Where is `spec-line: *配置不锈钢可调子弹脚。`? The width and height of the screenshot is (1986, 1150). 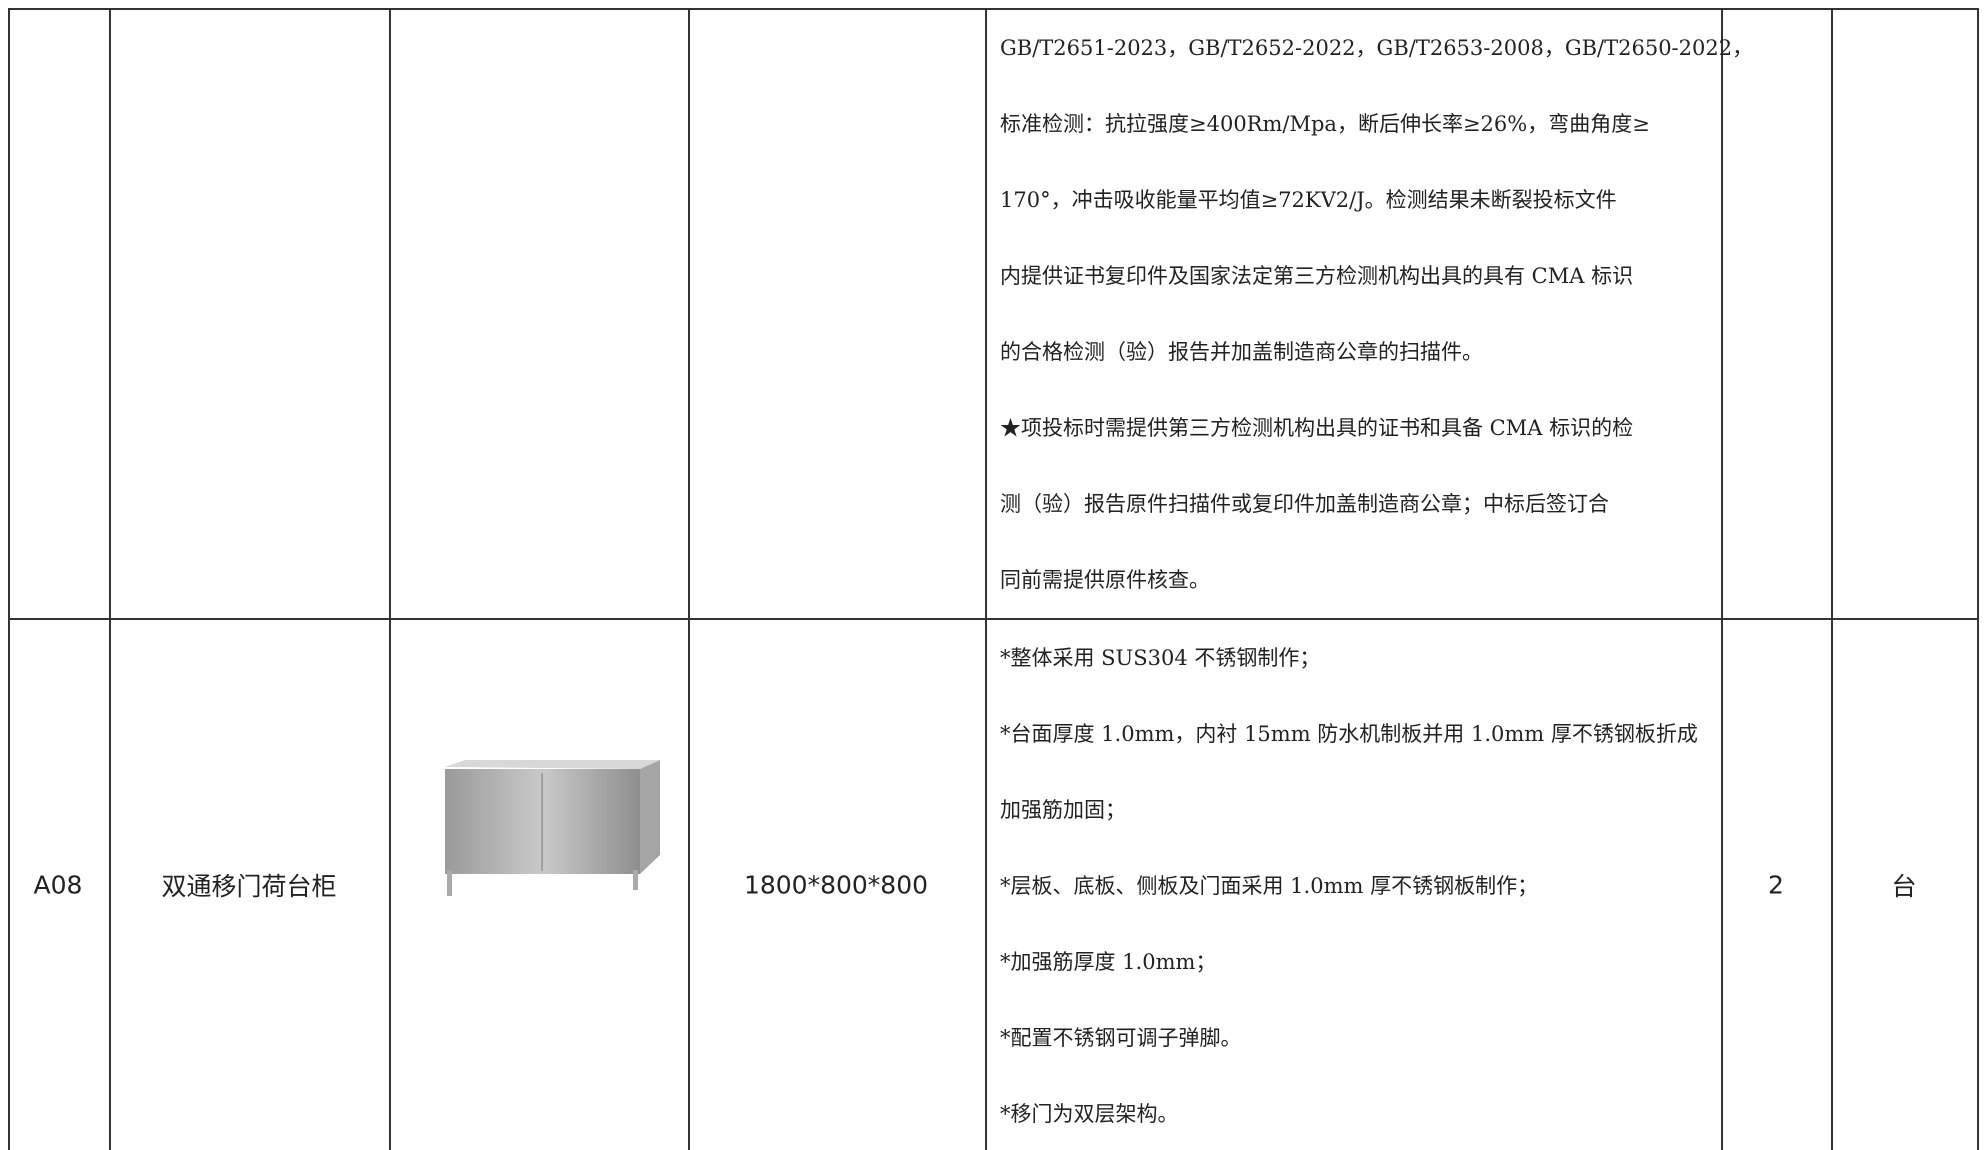
spec-line: *配置不锈钢可调子弹脚。 is located at coordinates (1121, 1038).